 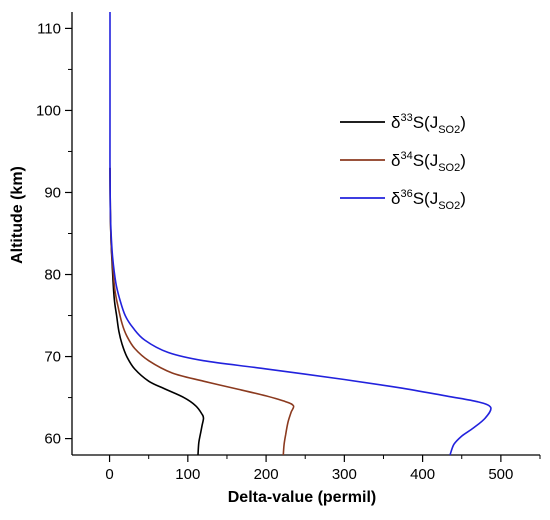 What do you see at coordinates (52, 357) in the screenshot?
I see `y-tick-label: 70` at bounding box center [52, 357].